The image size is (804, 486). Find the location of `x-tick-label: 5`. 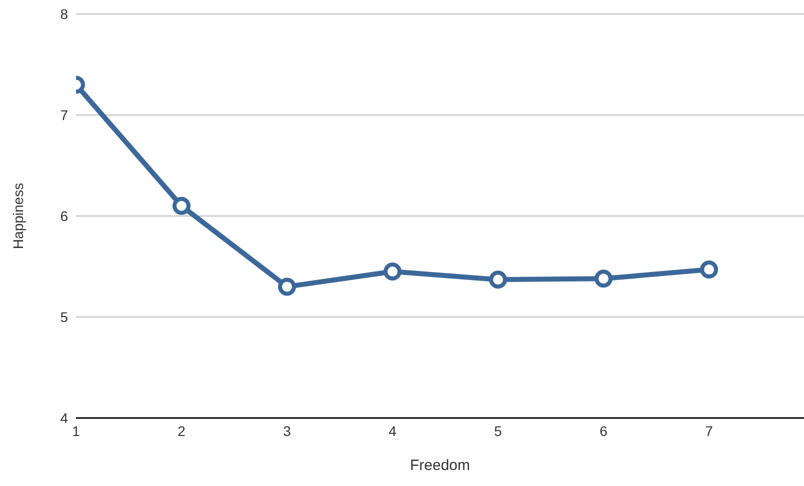

x-tick-label: 5 is located at coordinates (498, 430).